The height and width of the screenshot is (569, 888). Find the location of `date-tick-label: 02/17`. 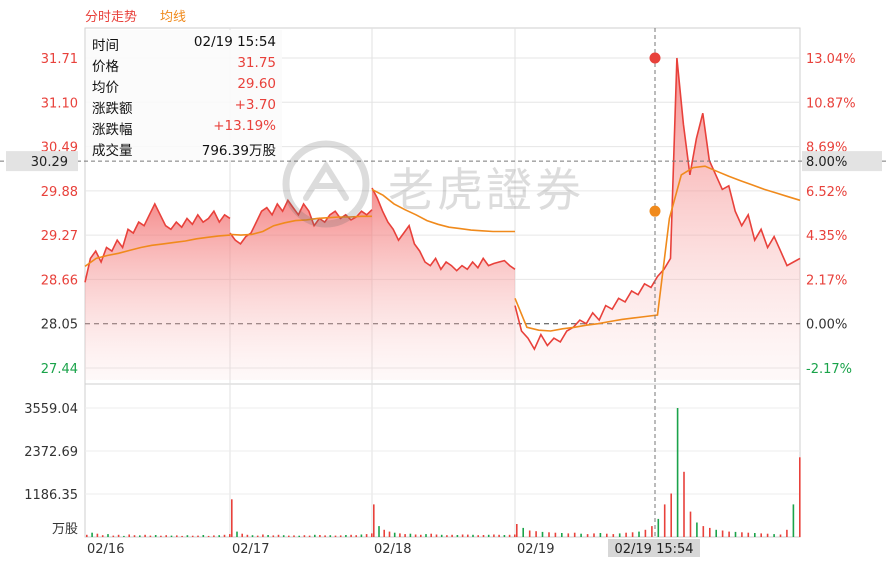

date-tick-label: 02/17 is located at coordinates (250, 549).